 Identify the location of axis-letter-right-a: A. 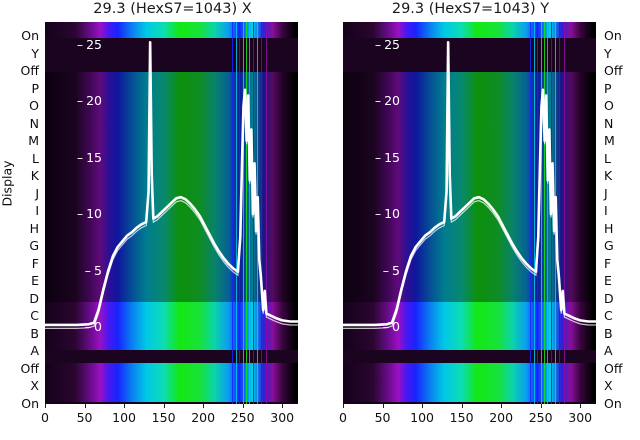
(608, 351).